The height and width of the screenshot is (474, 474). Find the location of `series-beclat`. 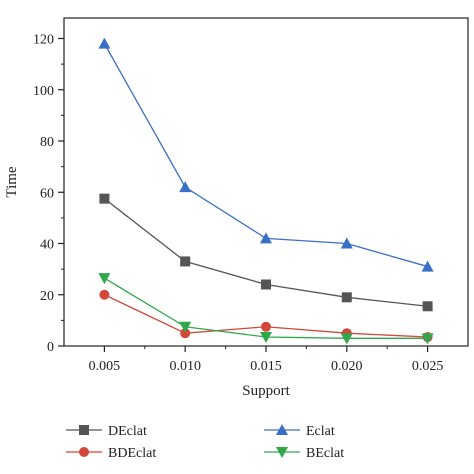

series-beclat is located at coordinates (266, 309).